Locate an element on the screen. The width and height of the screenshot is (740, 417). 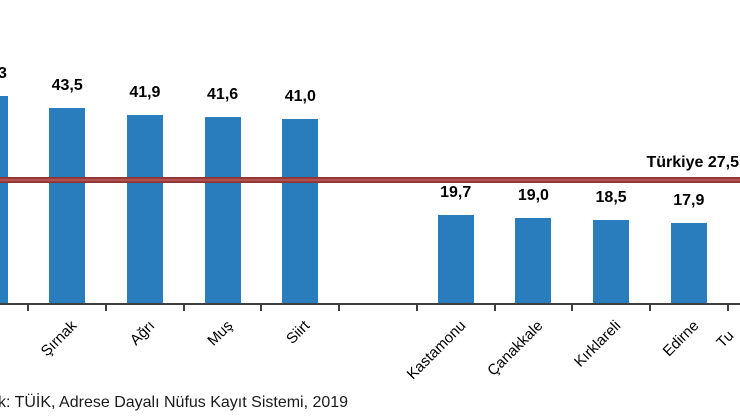
bar-value-label: 41,6 is located at coordinates (223, 94).